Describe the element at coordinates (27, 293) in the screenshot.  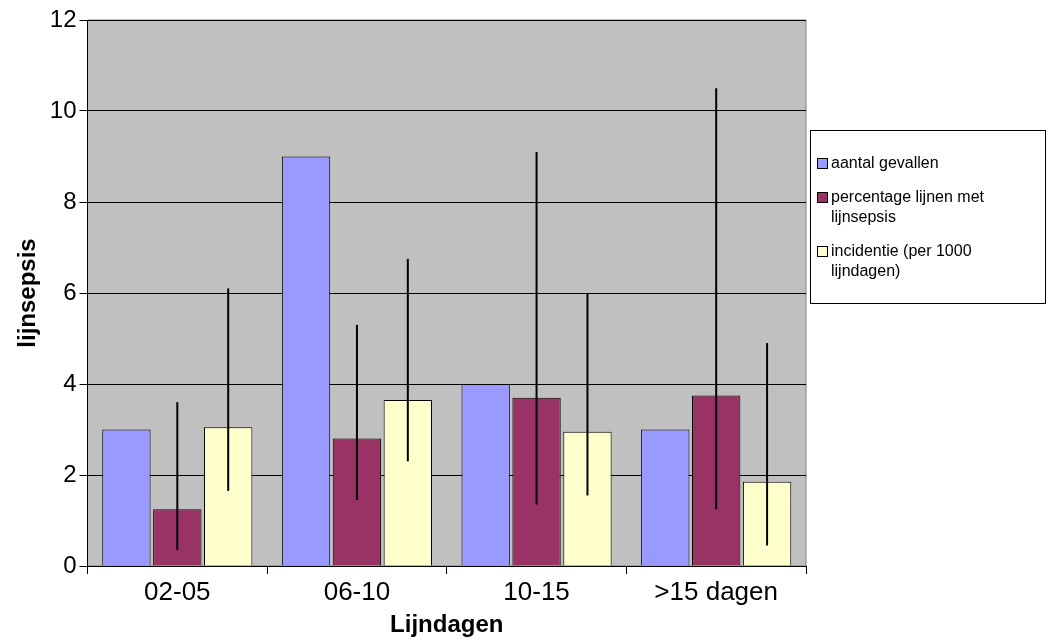
I see `y-axis-title: lijnsepsis` at that location.